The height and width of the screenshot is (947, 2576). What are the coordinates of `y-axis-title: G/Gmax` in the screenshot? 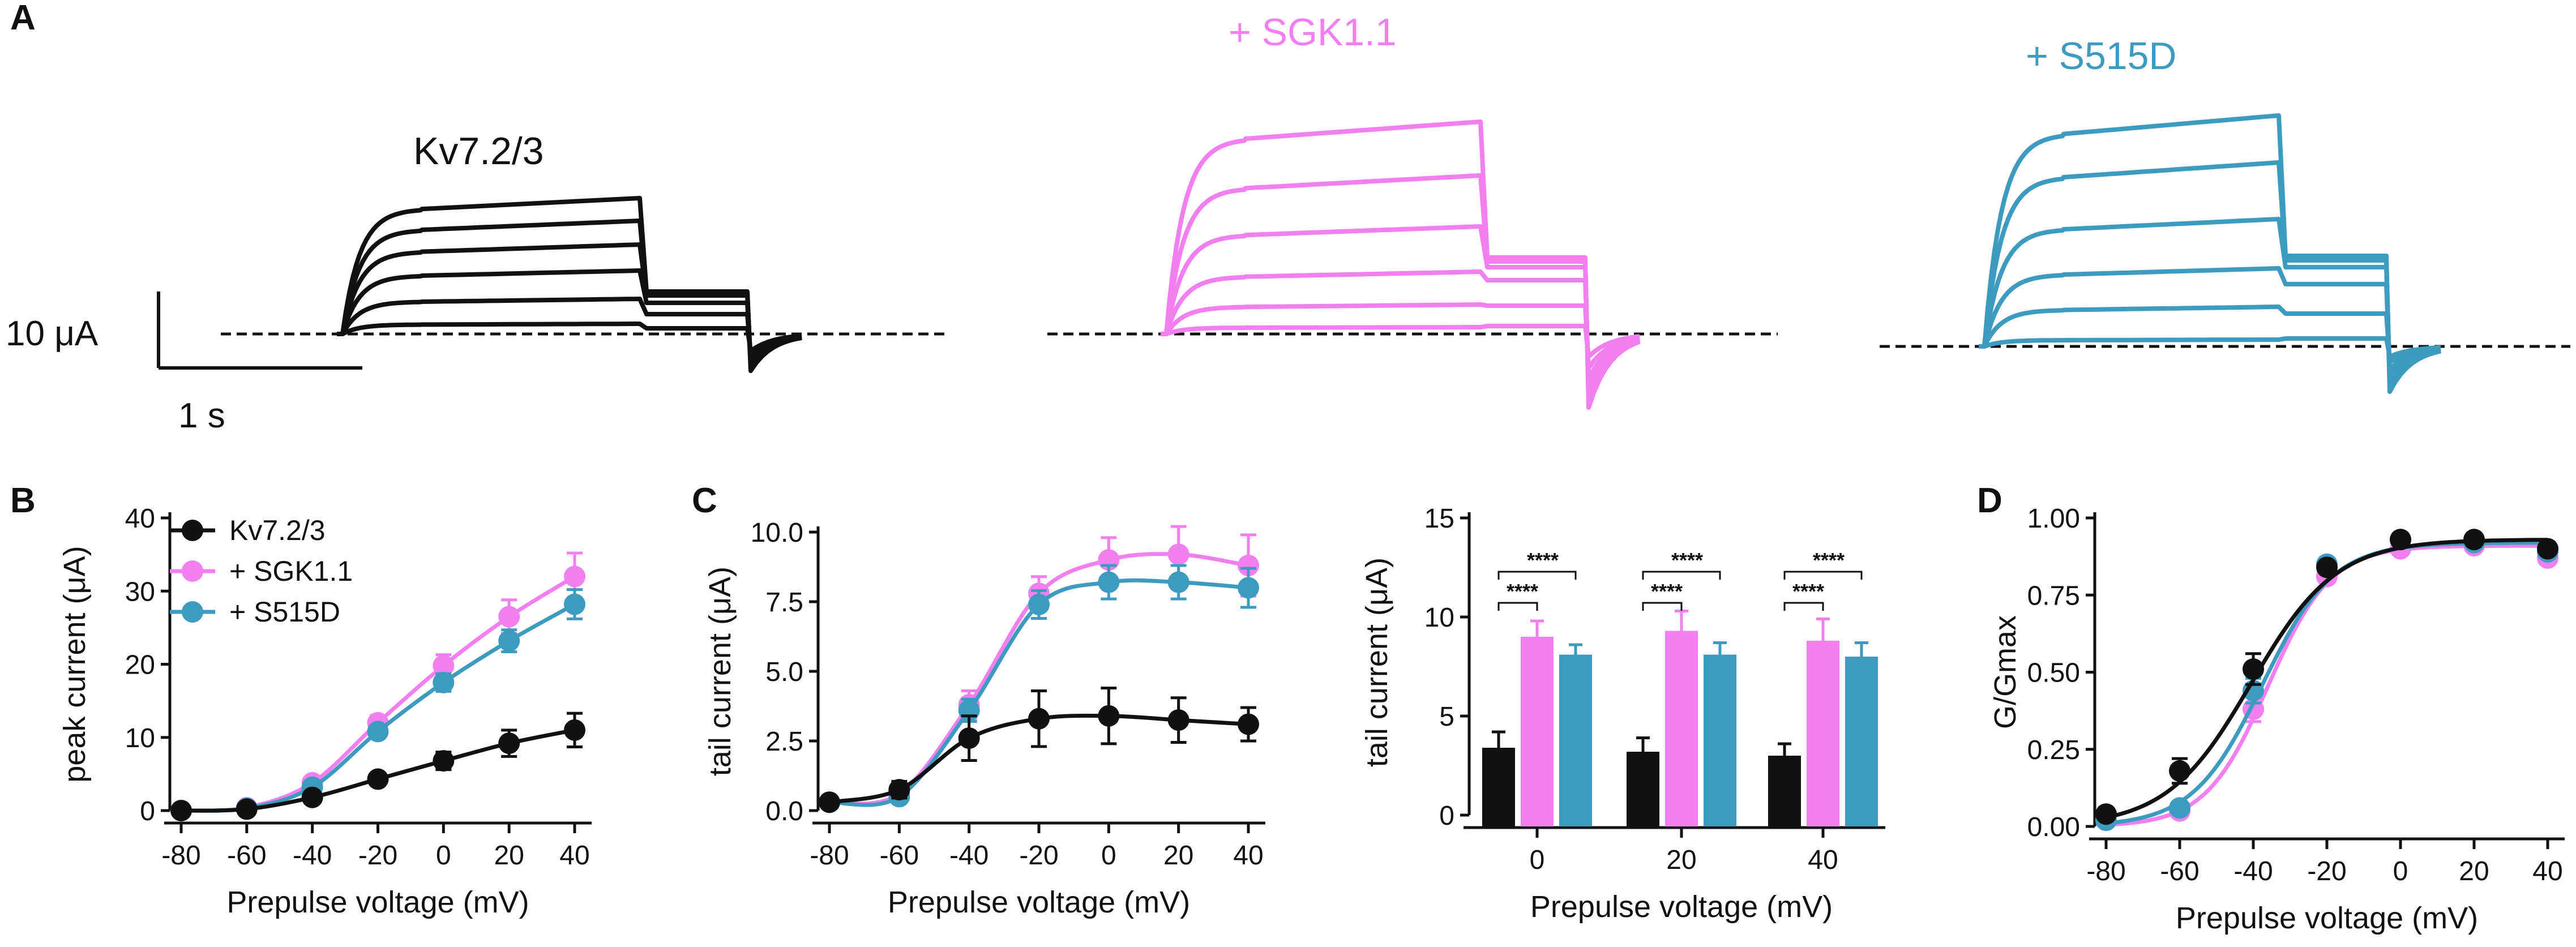 It's located at (2005, 672).